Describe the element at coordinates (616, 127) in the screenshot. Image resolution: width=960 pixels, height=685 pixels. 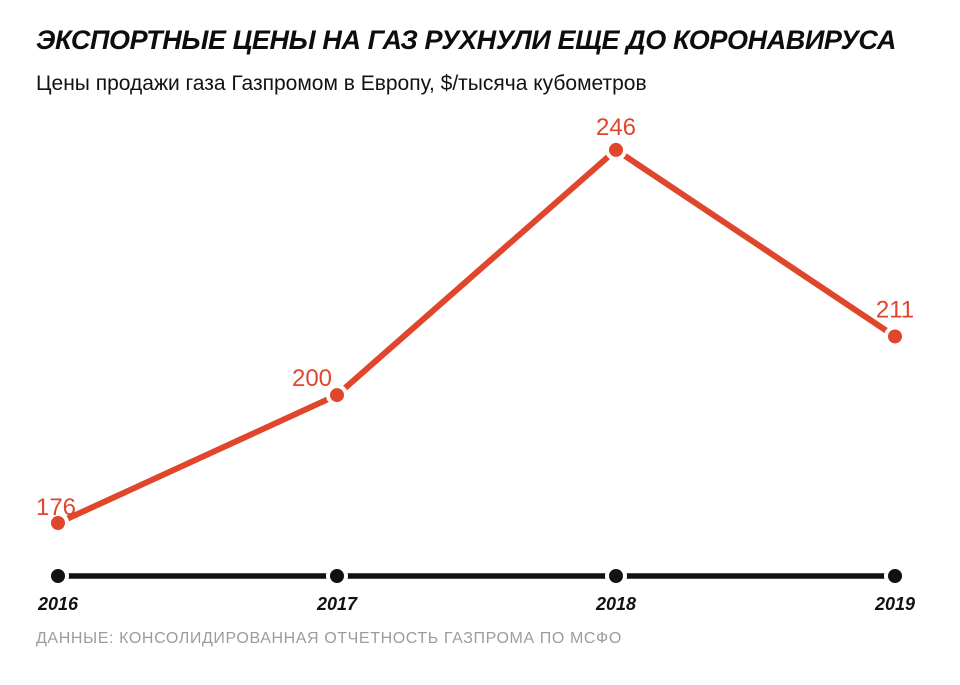
I see `value-label-2018: 246` at that location.